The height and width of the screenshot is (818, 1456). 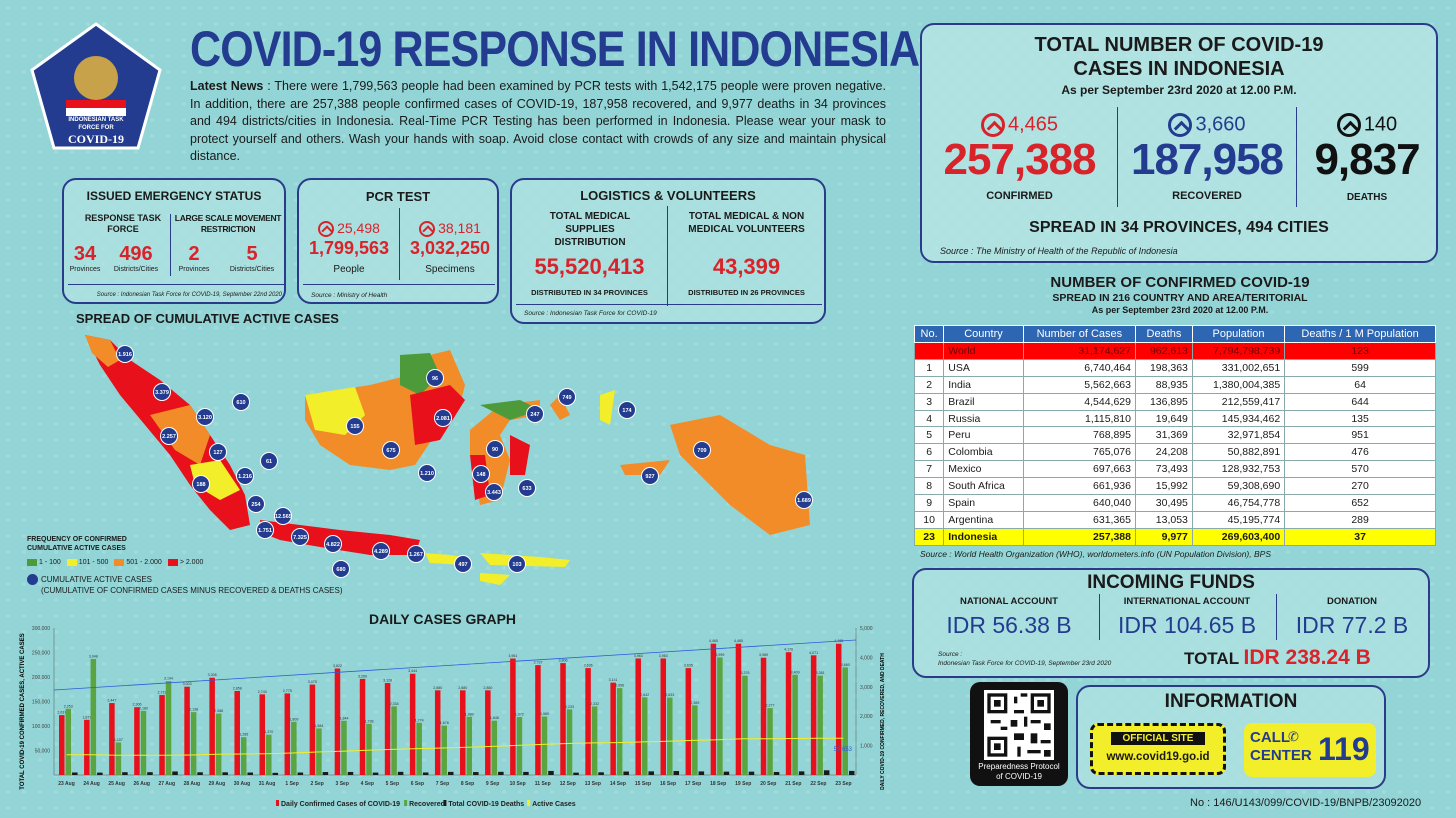 What do you see at coordinates (218, 711) in the screenshot?
I see `bar-data-label: 2,088` at bounding box center [218, 711].